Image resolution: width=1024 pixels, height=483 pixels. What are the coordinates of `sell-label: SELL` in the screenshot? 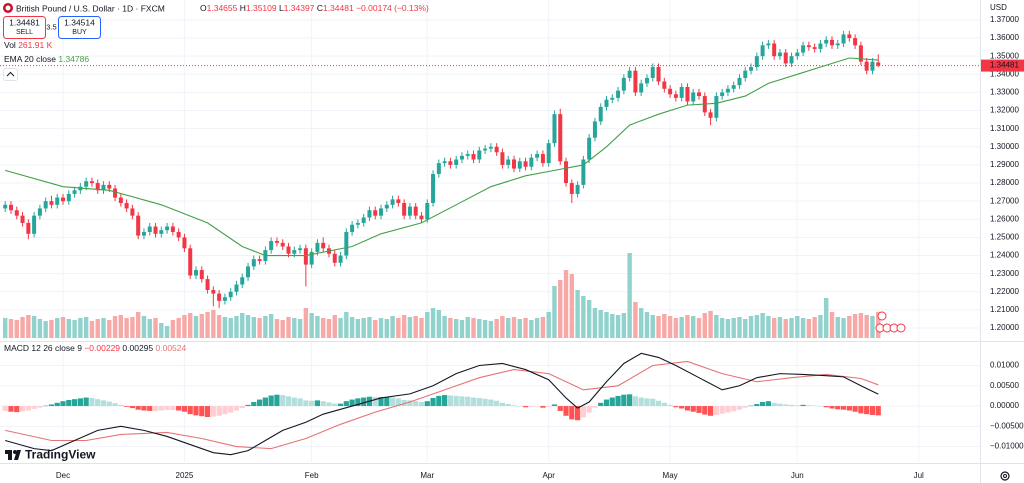 It's located at (24, 32).